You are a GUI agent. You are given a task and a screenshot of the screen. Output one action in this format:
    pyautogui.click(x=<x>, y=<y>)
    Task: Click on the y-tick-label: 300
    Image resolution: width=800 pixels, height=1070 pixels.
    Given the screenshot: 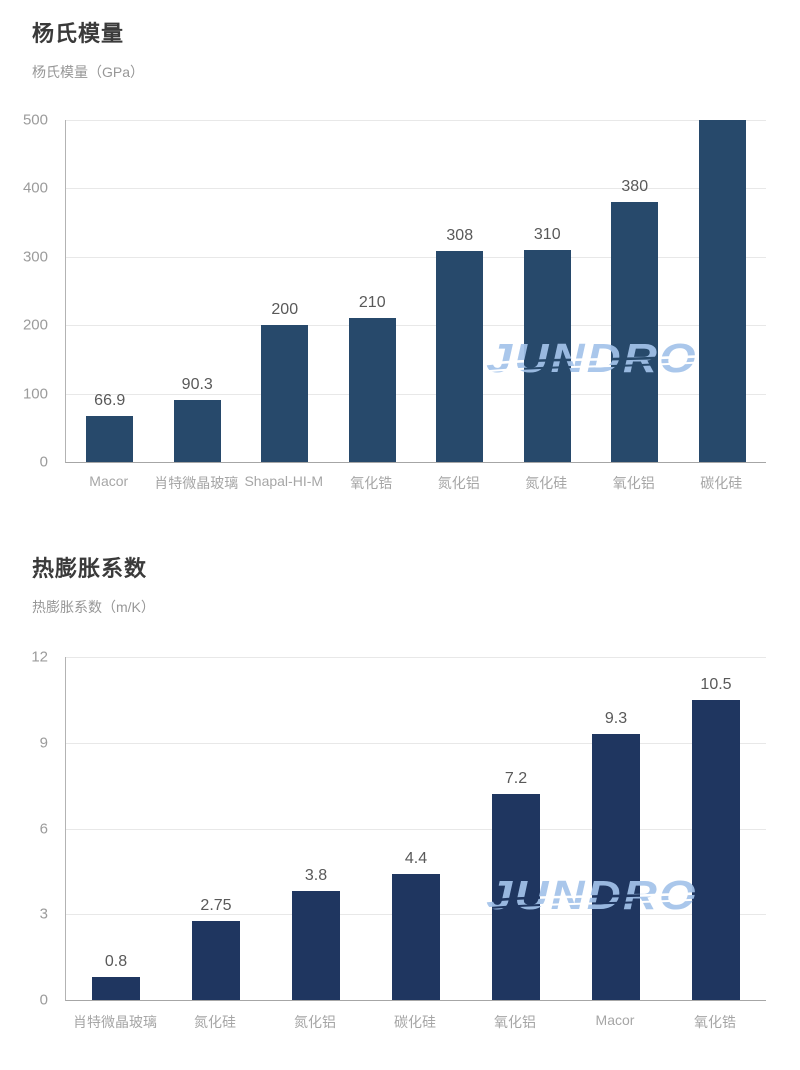 What is the action you would take?
    pyautogui.click(x=35, y=257)
    